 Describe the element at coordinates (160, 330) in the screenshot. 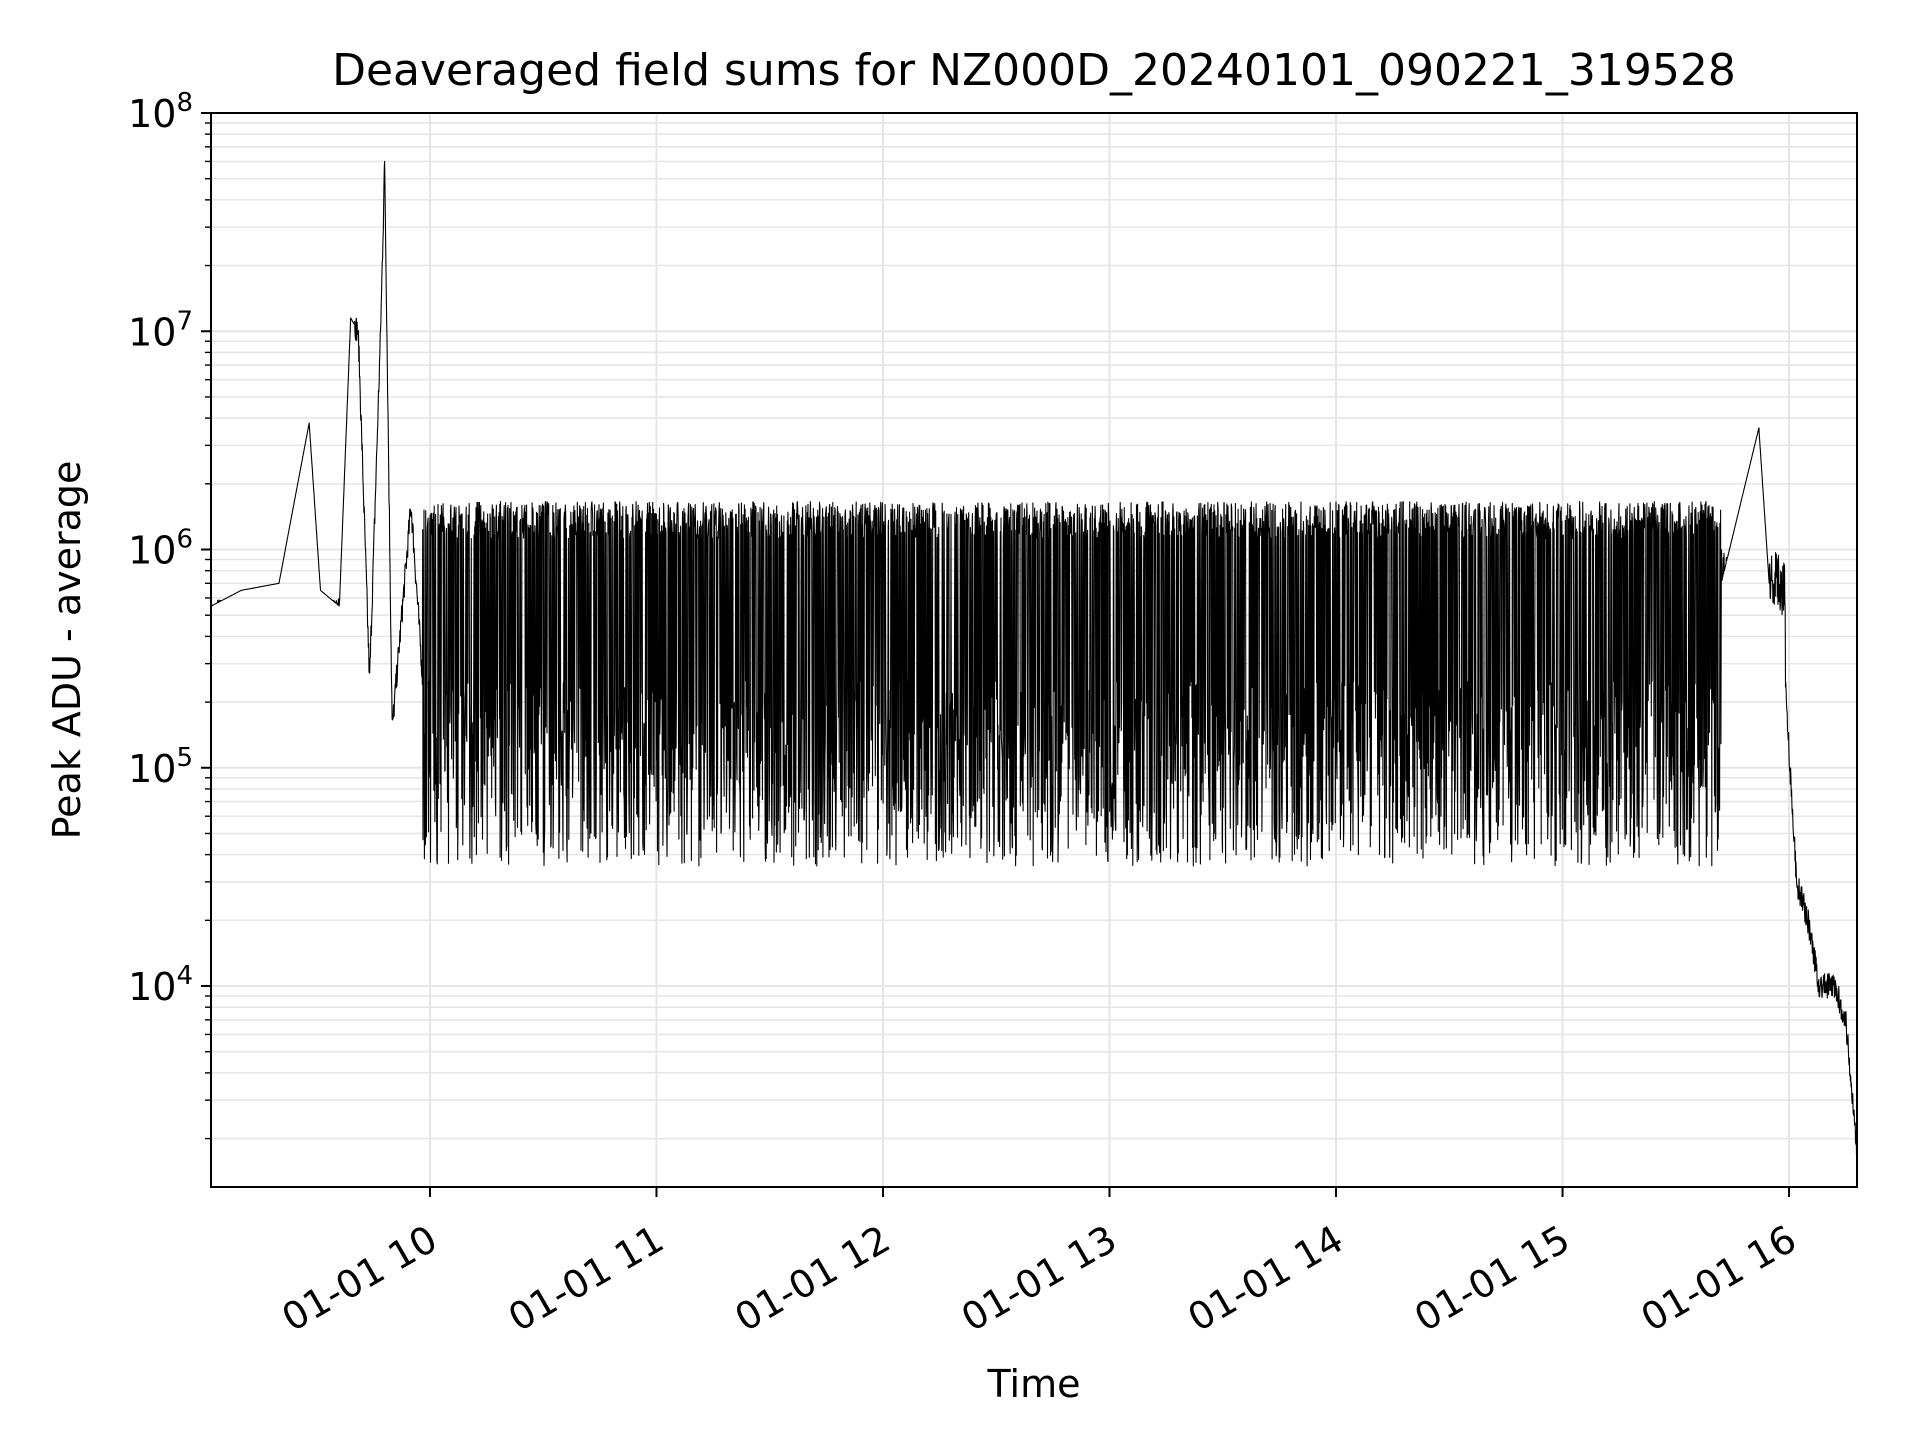

I see `y-tick-label: 107` at that location.